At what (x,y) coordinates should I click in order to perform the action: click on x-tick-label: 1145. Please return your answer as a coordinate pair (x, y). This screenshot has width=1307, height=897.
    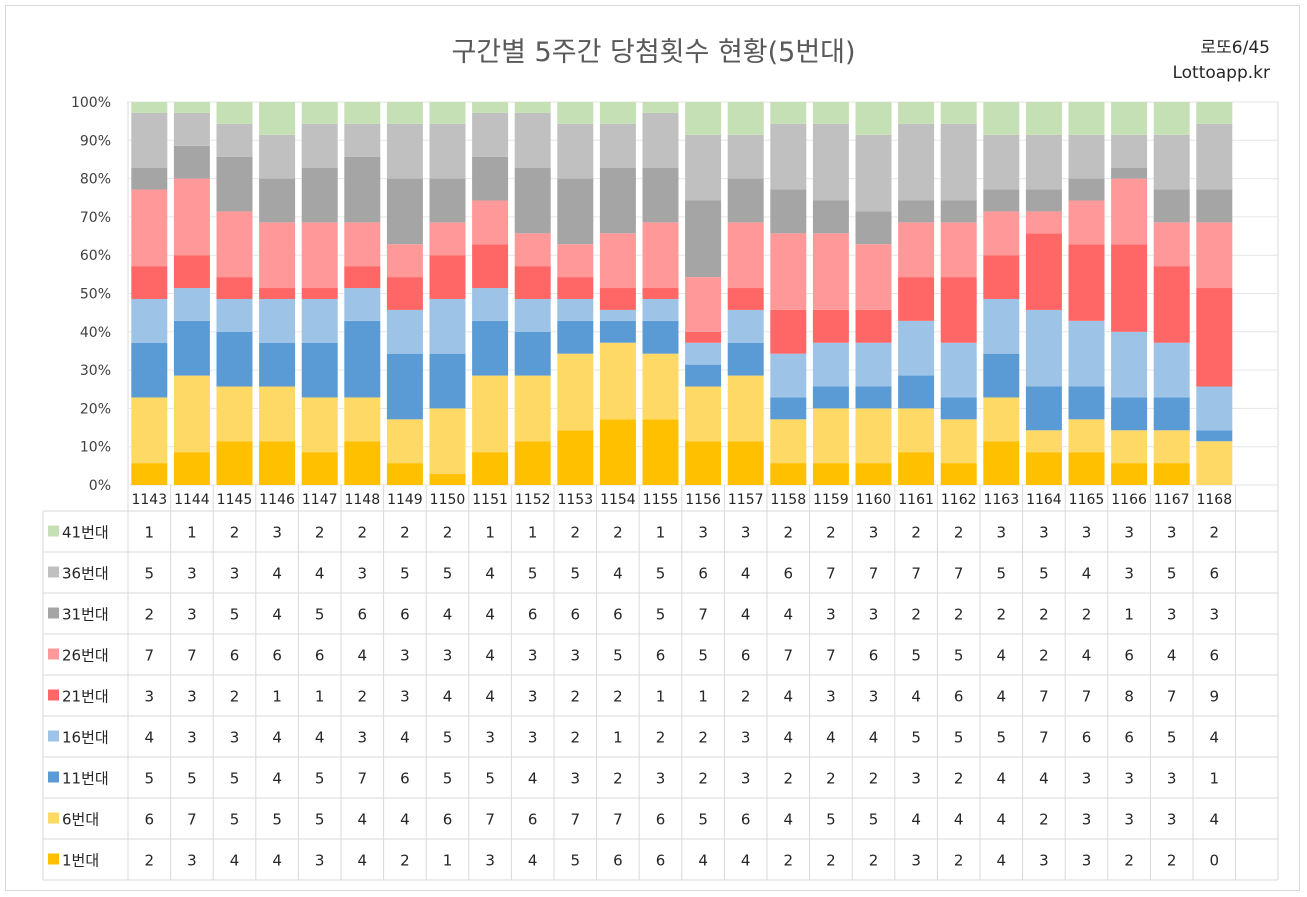
    Looking at the image, I should click on (235, 500).